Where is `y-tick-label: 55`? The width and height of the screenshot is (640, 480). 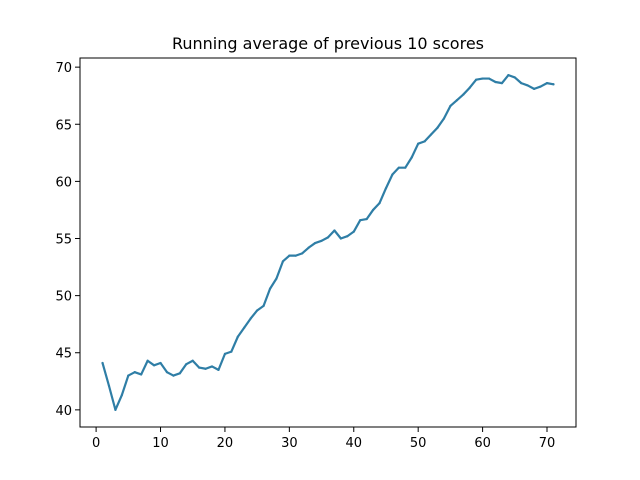 y-tick-label: 55 is located at coordinates (63, 240).